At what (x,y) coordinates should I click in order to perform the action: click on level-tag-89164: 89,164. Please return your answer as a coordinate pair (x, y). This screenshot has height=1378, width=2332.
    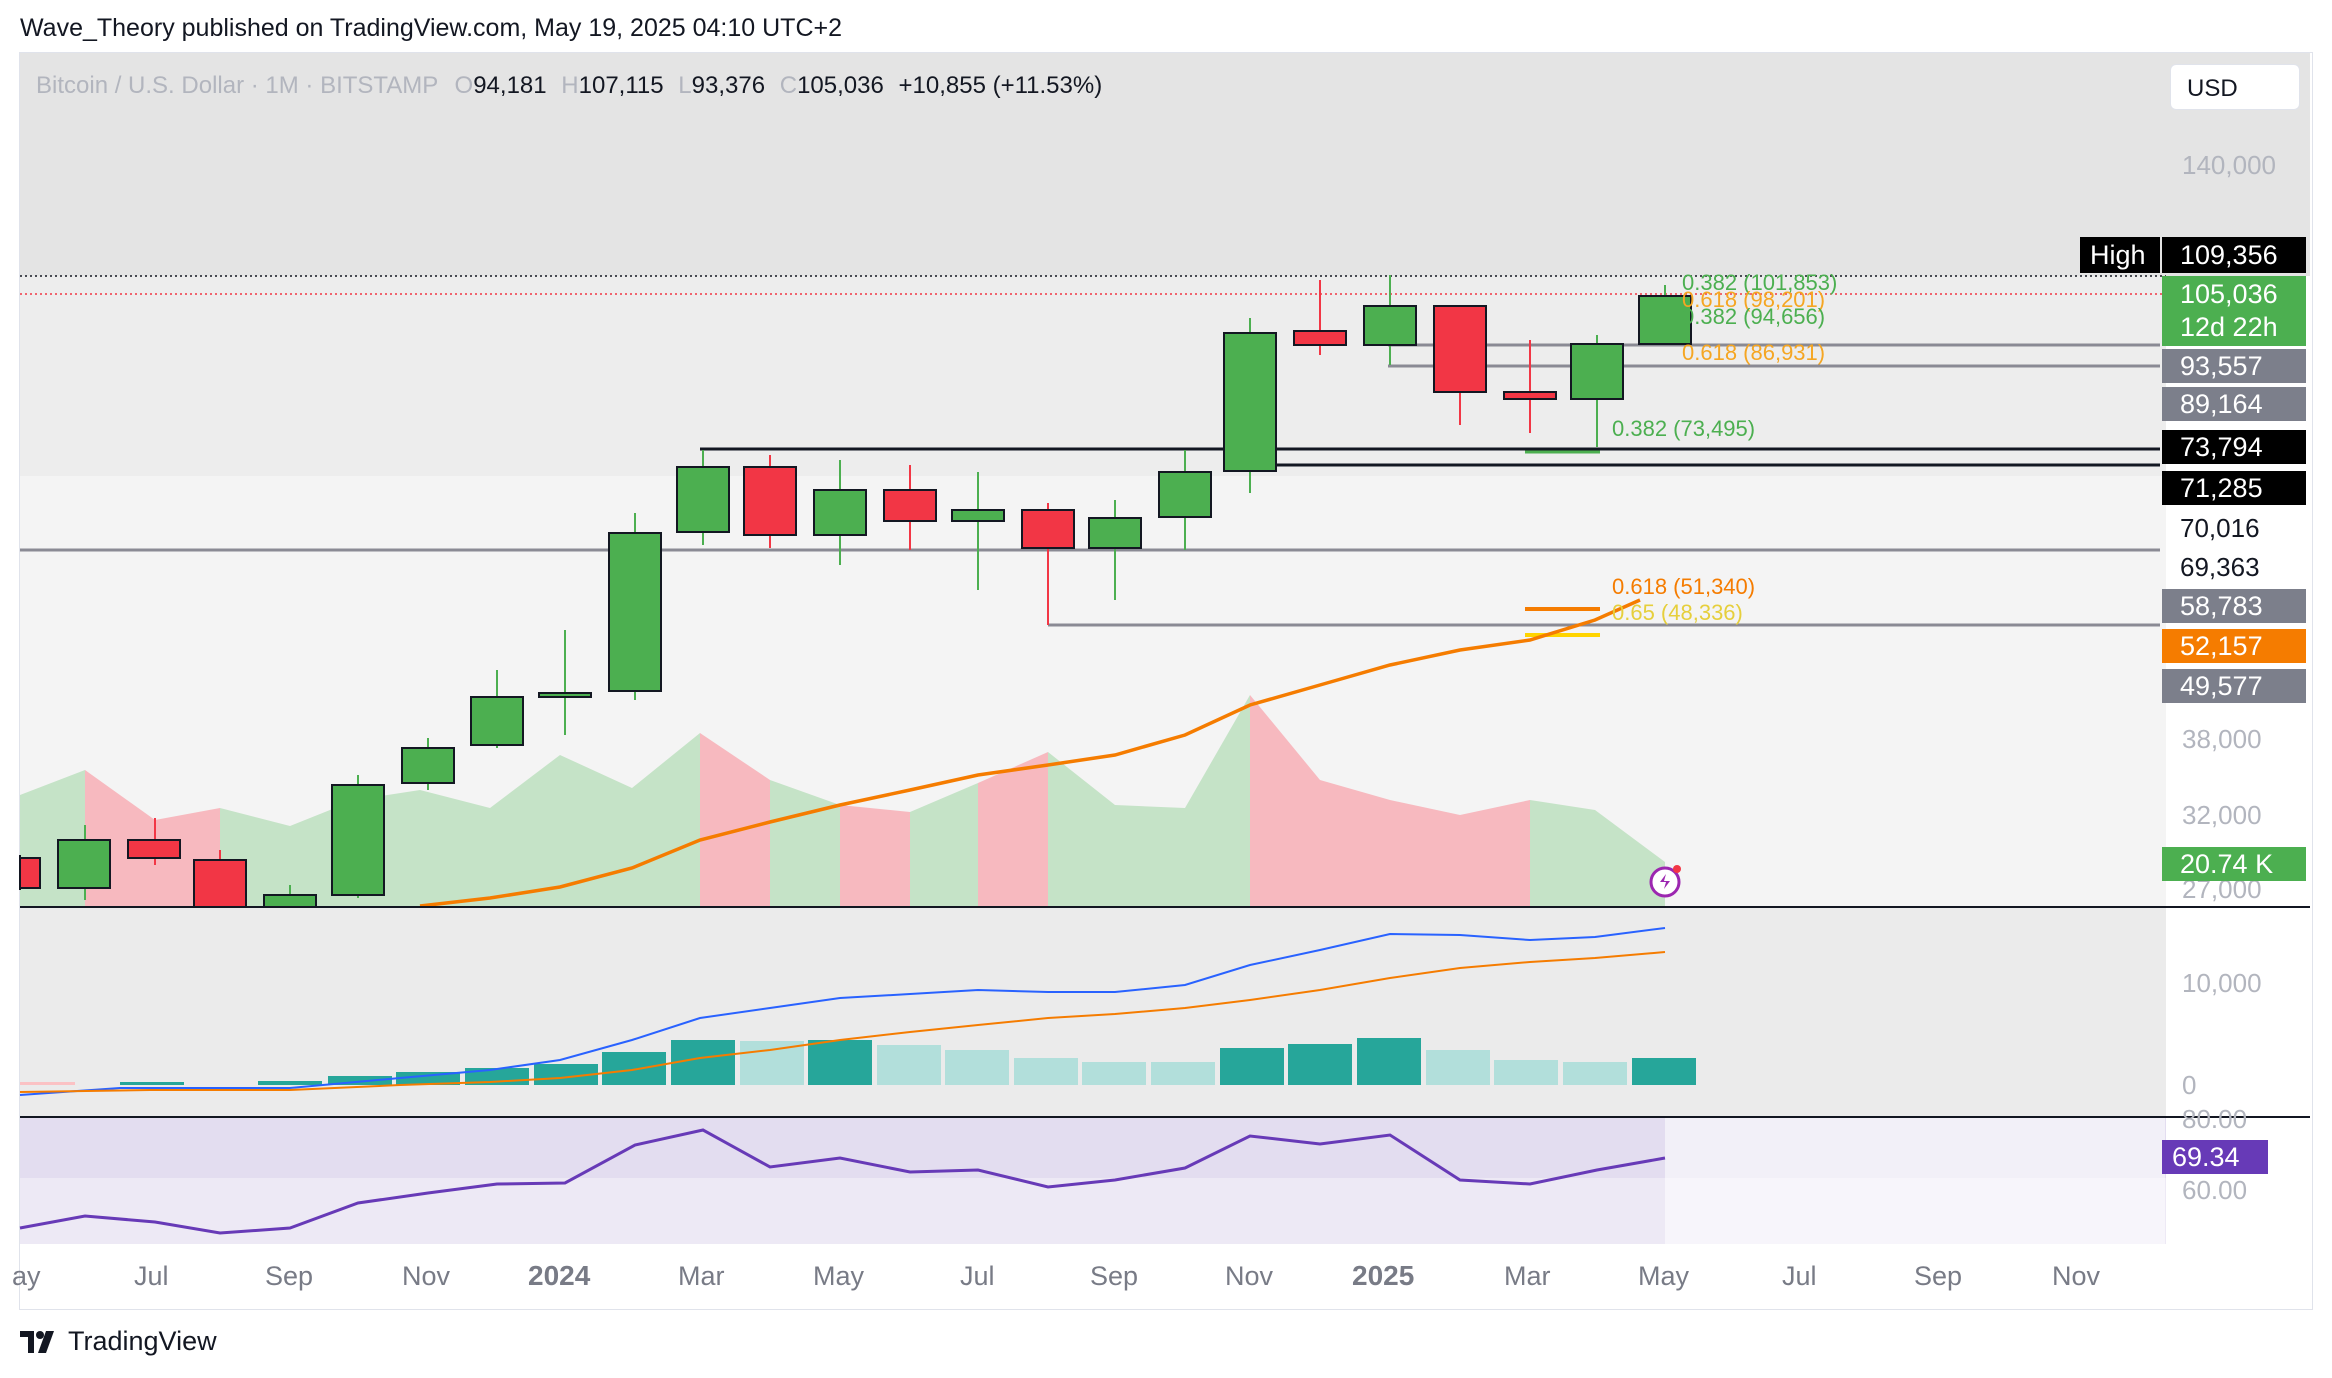
    Looking at the image, I should click on (2234, 404).